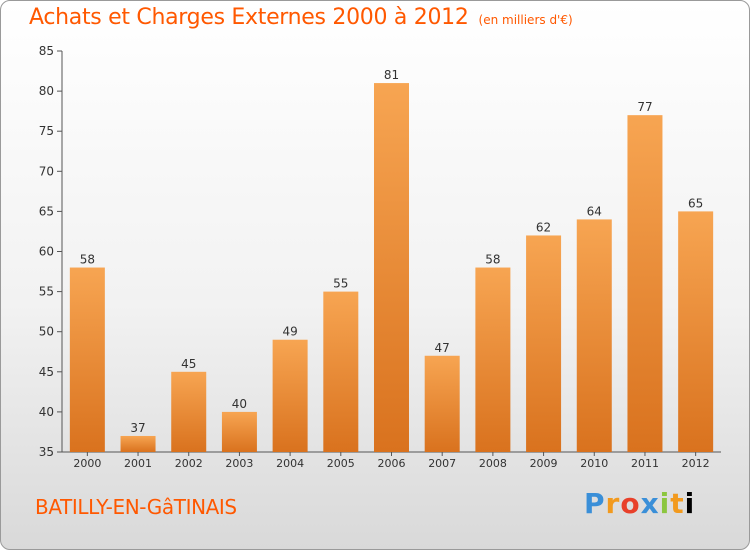  What do you see at coordinates (46, 91) in the screenshot?
I see `y-tick-label: 80` at bounding box center [46, 91].